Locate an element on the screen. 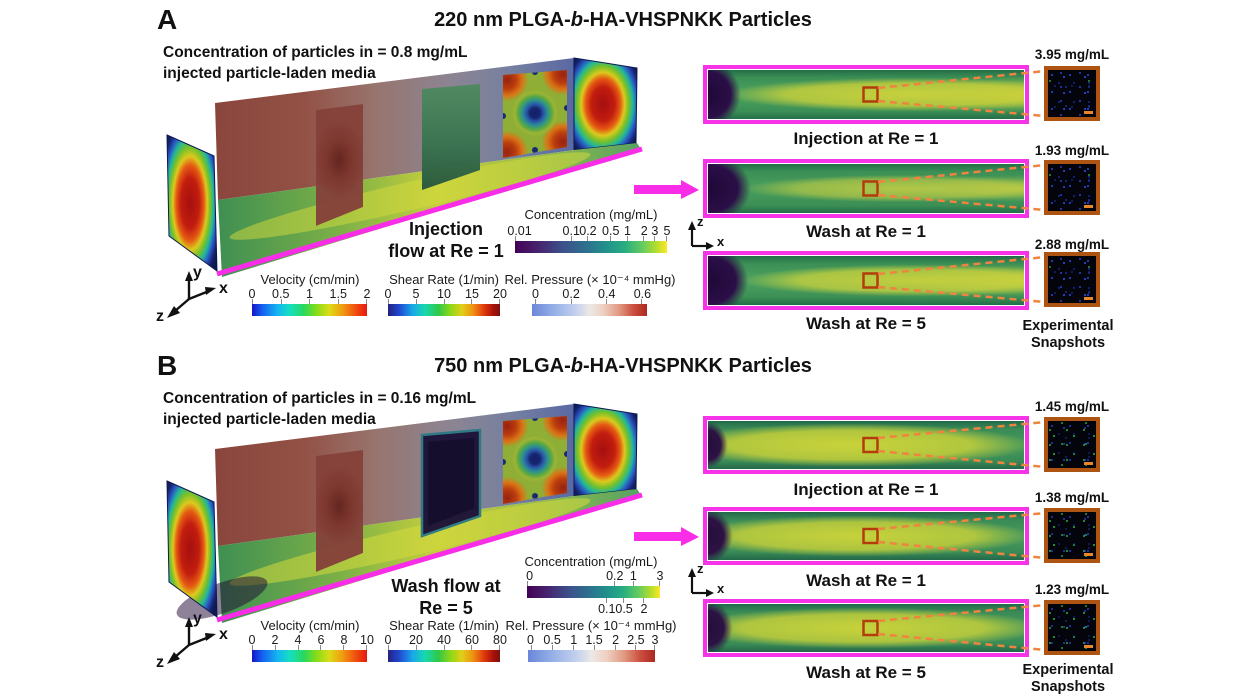  tick-label: 6 is located at coordinates (321, 640).